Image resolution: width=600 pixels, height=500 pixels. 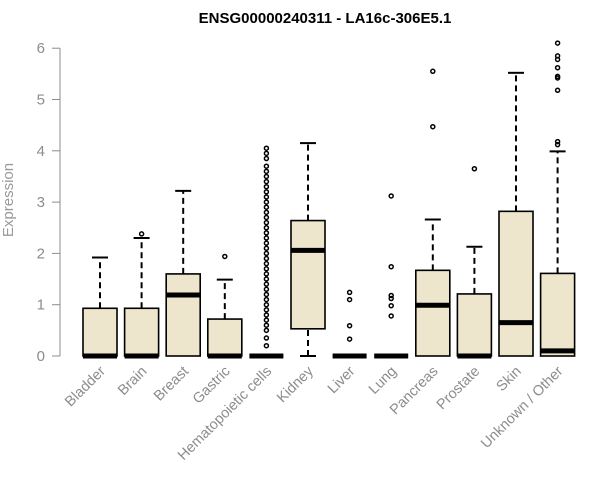 What do you see at coordinates (295, 384) in the screenshot?
I see `x-tick-label: Kidney` at bounding box center [295, 384].